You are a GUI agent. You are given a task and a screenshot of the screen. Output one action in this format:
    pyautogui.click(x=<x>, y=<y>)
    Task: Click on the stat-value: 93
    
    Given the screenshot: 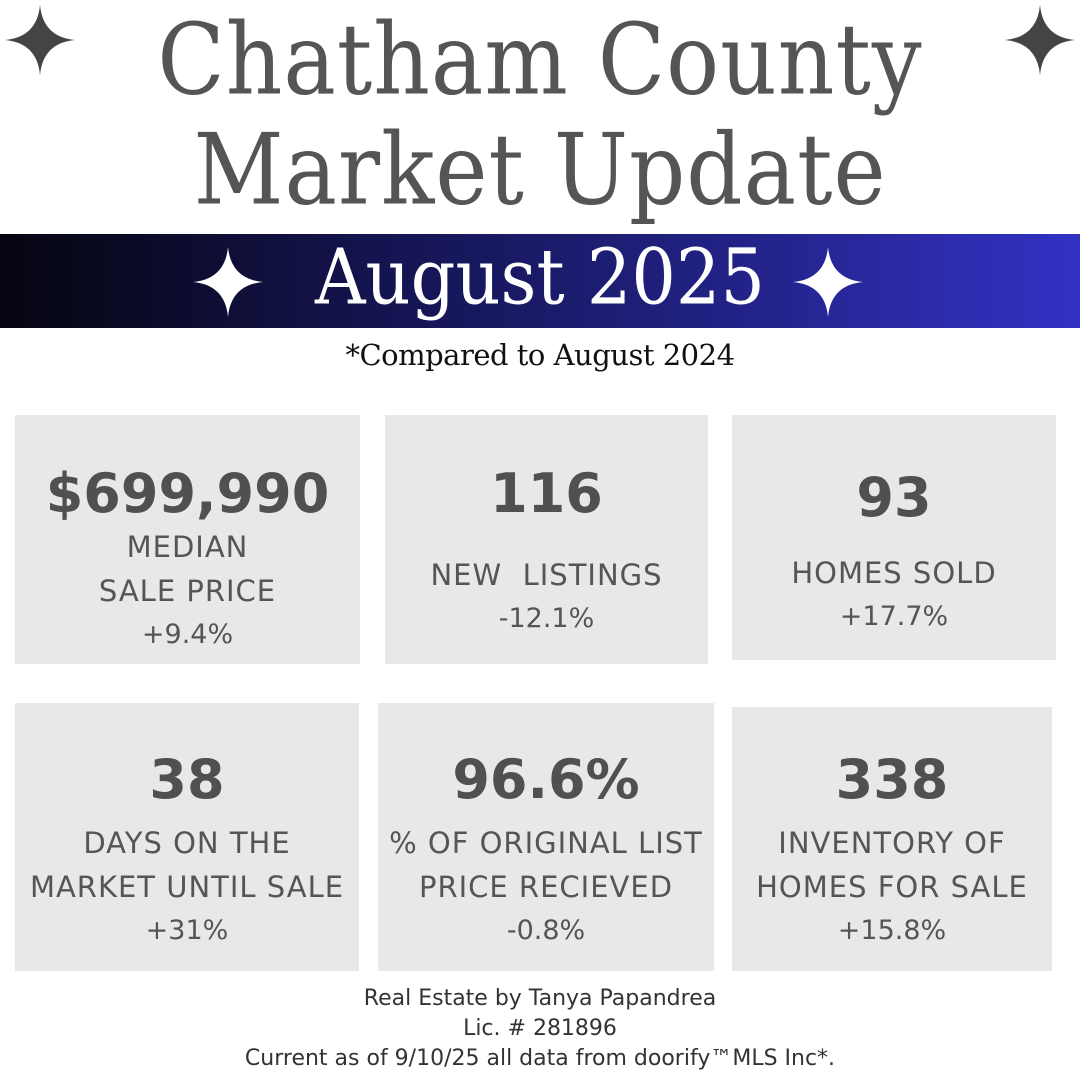 What is the action you would take?
    pyautogui.click(x=894, y=497)
    